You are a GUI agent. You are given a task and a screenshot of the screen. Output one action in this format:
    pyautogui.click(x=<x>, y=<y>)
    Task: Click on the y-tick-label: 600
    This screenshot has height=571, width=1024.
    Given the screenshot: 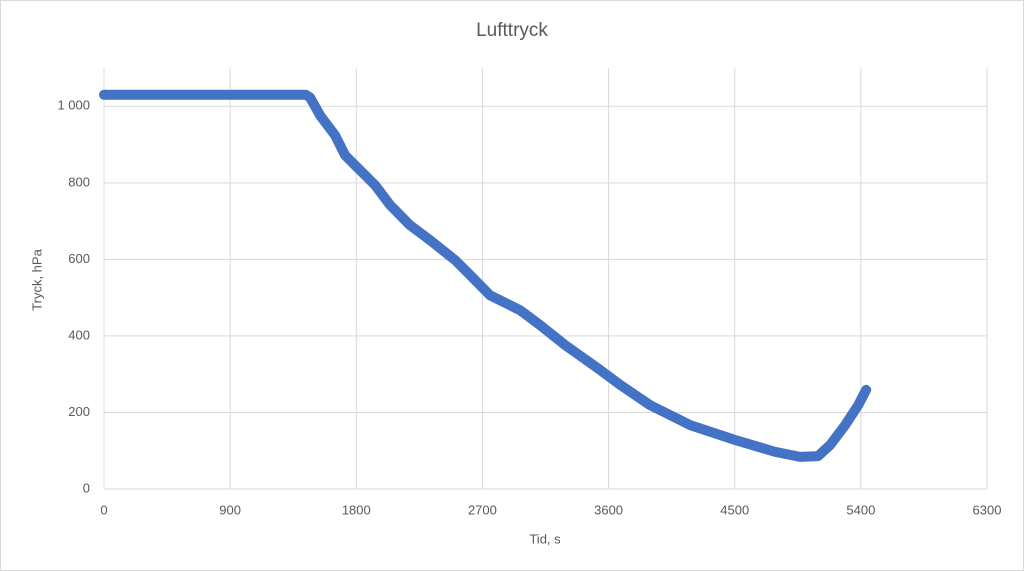 What is the action you would take?
    pyautogui.click(x=79, y=258)
    